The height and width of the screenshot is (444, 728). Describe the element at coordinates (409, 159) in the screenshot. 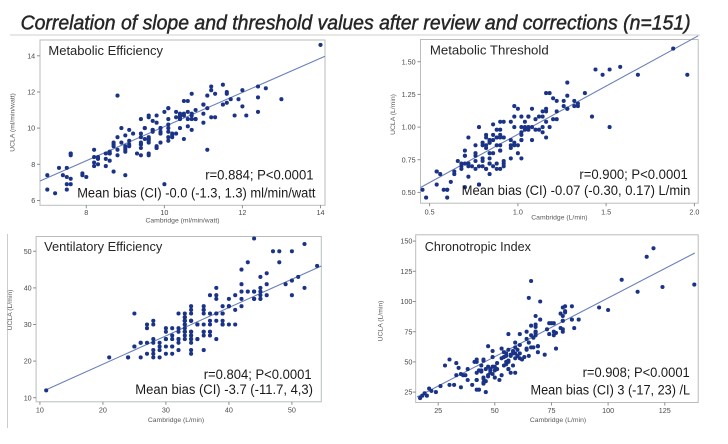

I see `svg-text: 0.75` at that location.